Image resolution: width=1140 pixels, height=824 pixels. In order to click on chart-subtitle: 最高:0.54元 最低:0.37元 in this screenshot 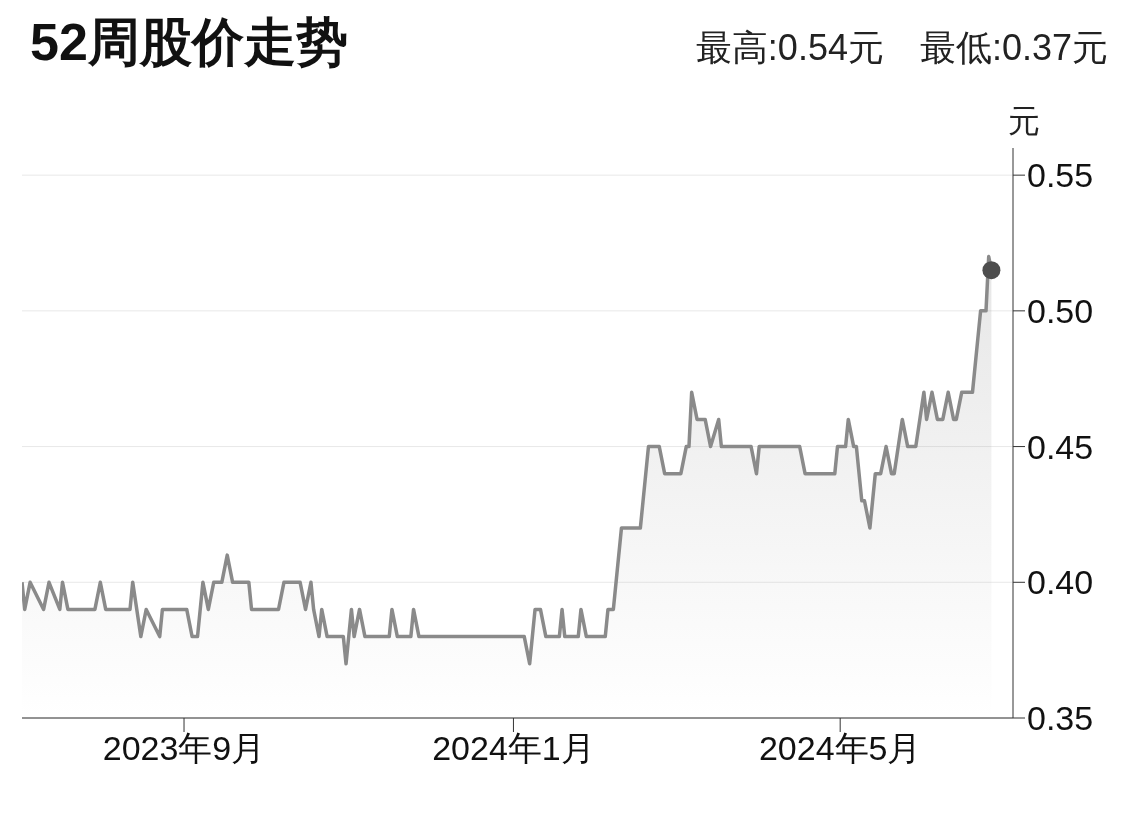, I will do `click(901, 48)`.